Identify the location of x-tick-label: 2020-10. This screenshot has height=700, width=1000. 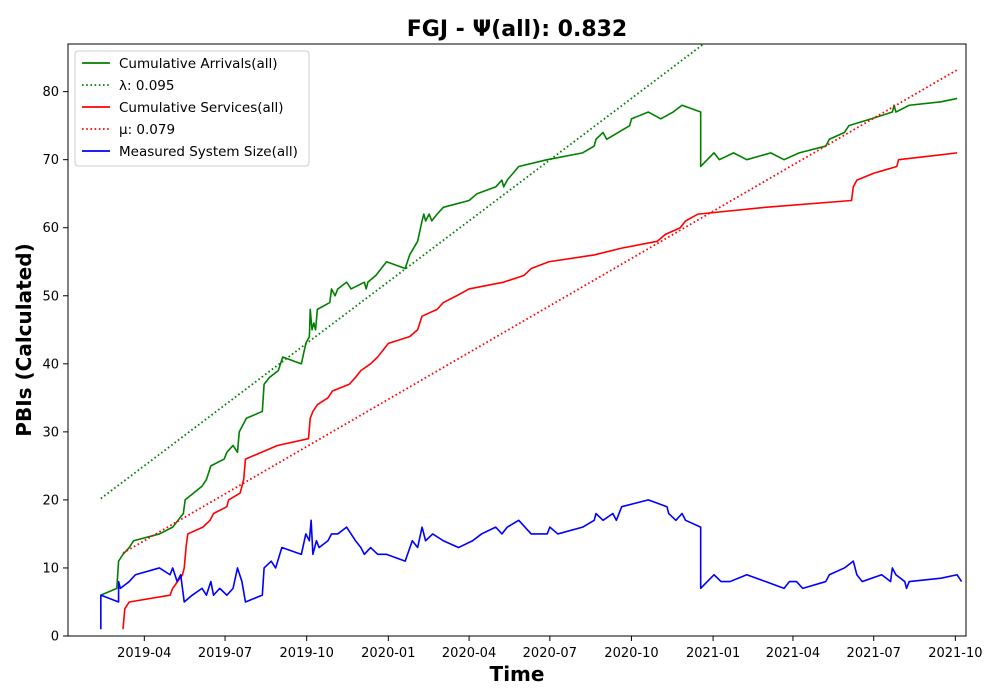
(631, 653).